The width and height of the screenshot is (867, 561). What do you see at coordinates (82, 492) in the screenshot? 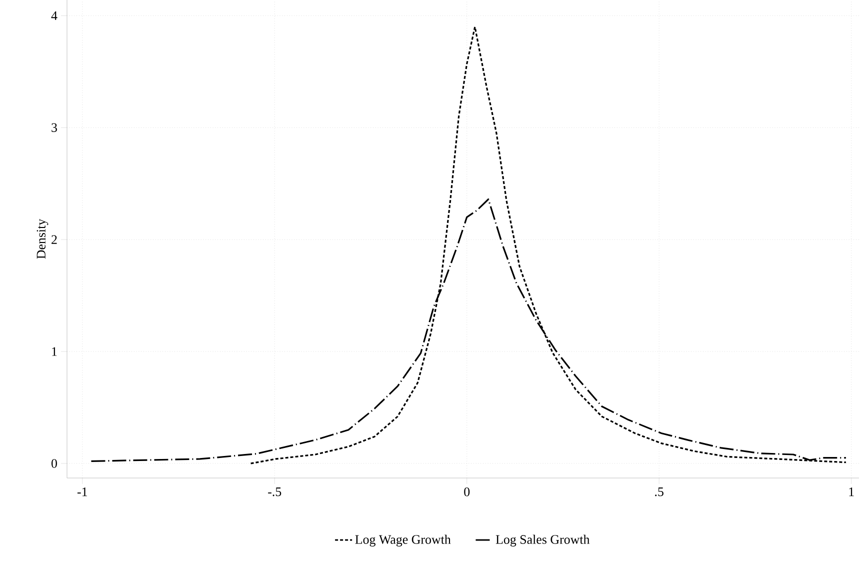
I see `x-tick-label: -1` at bounding box center [82, 492].